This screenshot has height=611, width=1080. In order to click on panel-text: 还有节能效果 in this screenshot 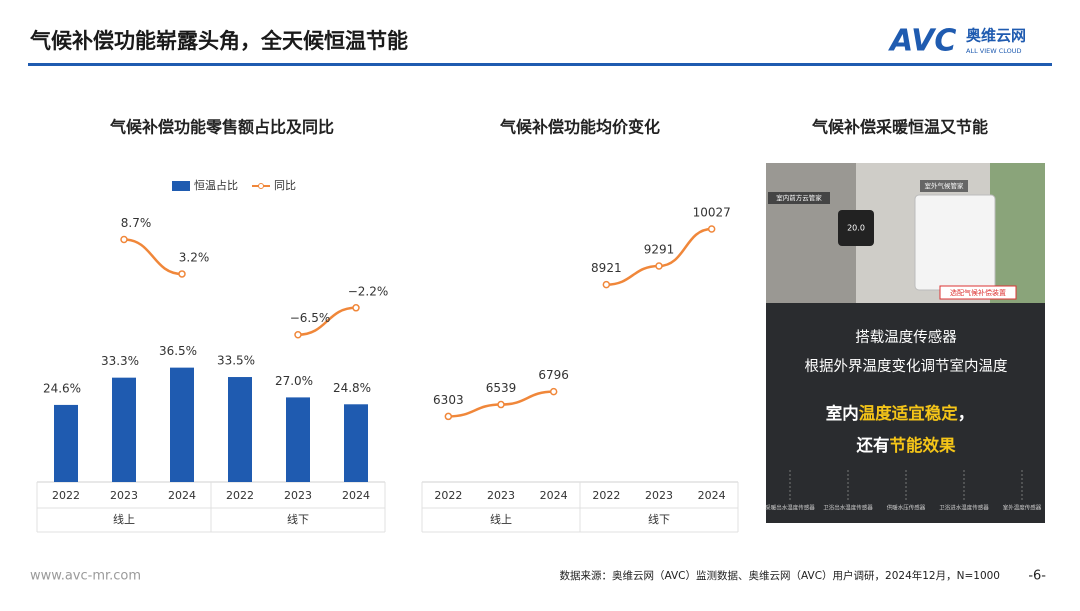, I will do `click(906, 445)`.